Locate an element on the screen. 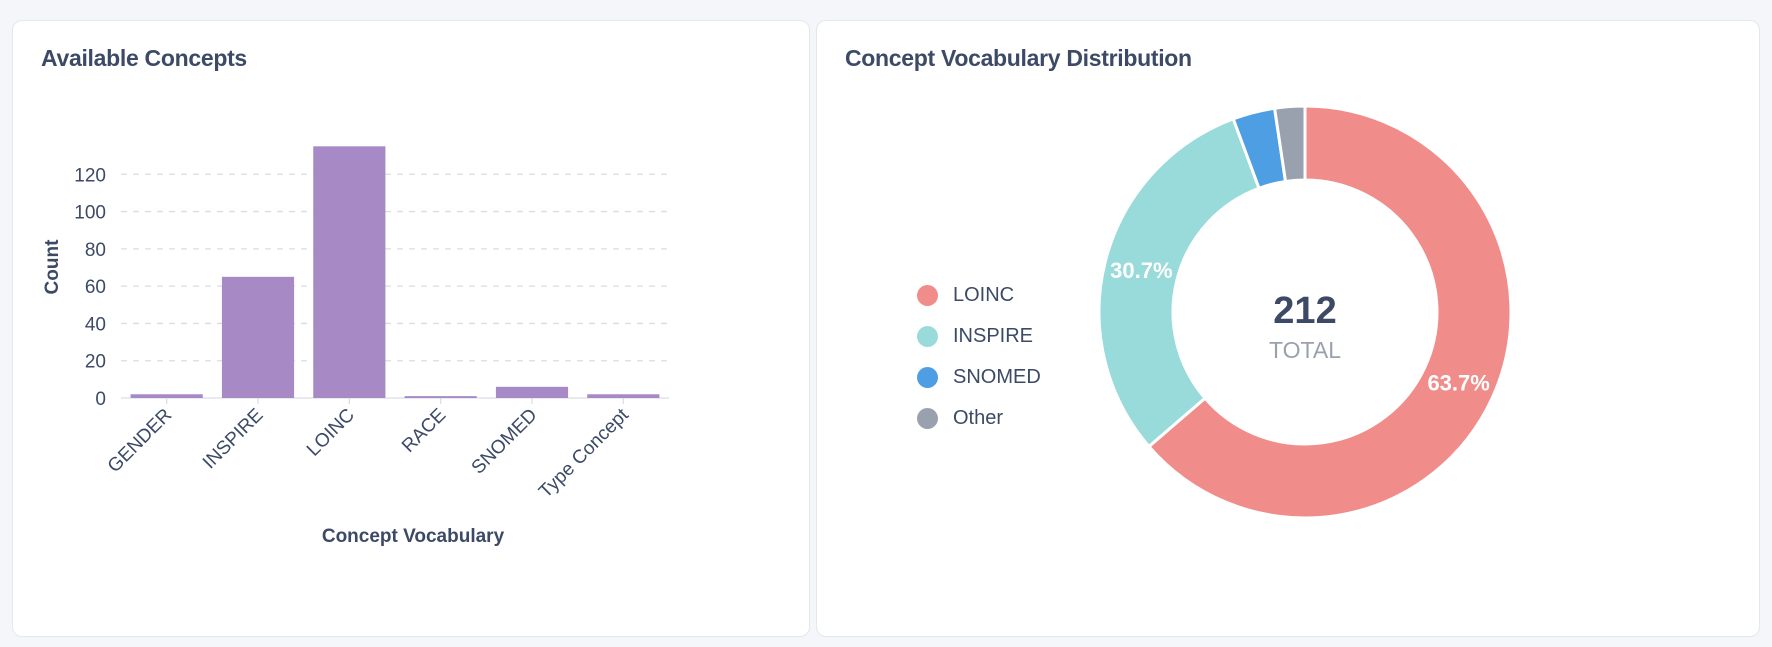  x-tick-label: LOINC is located at coordinates (331, 433).